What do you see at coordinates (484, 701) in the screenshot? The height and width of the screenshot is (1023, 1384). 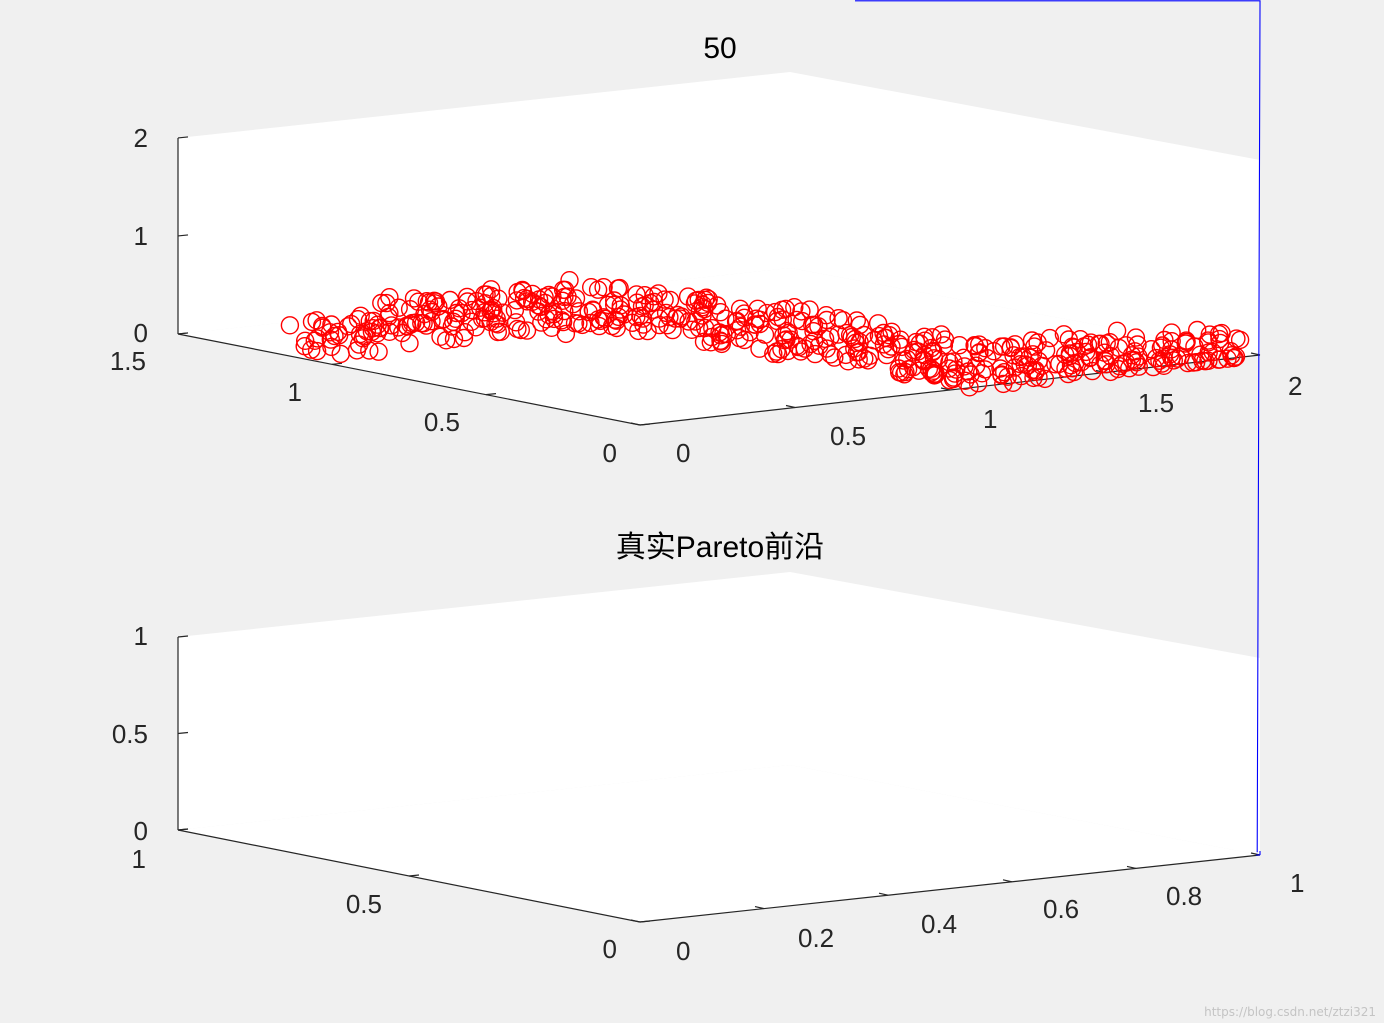 I see `back-pane-left` at bounding box center [484, 701].